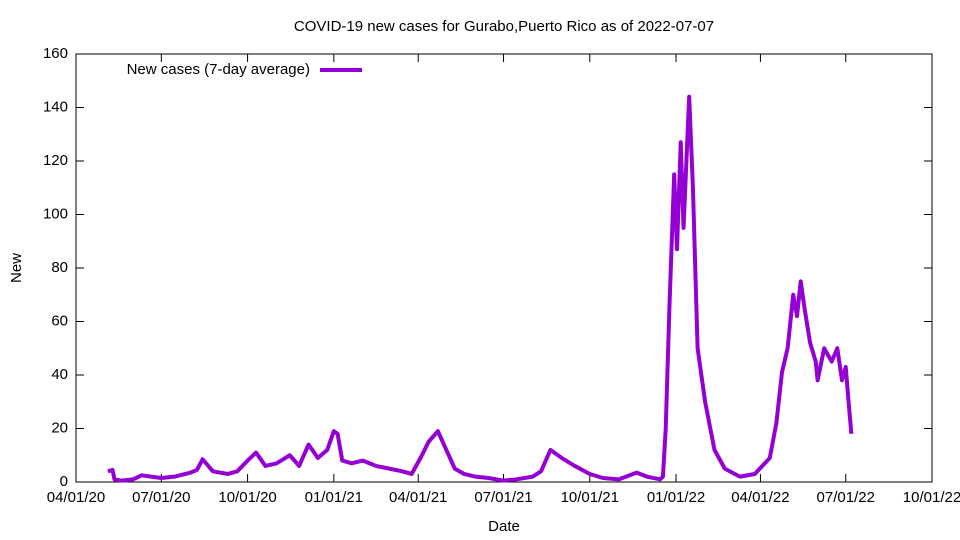  I want to click on legend-label: New cases (7-day average), so click(218, 69).